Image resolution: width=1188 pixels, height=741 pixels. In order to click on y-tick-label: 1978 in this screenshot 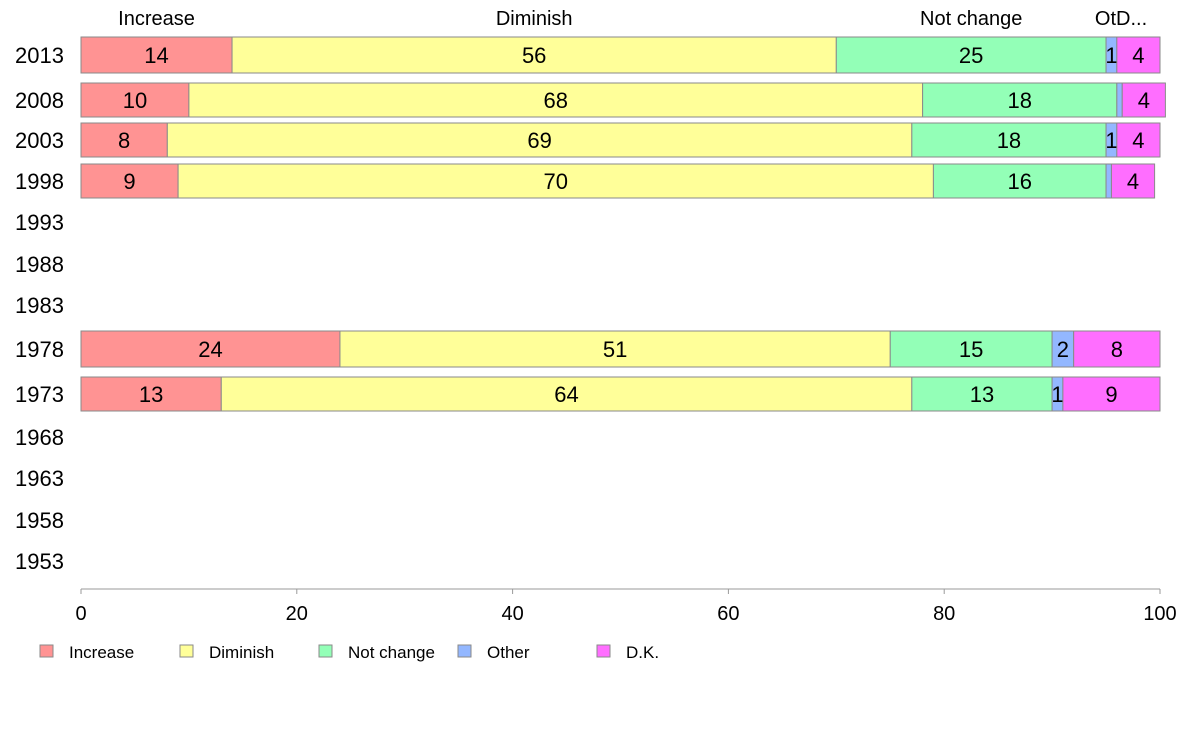, I will do `click(39, 349)`.